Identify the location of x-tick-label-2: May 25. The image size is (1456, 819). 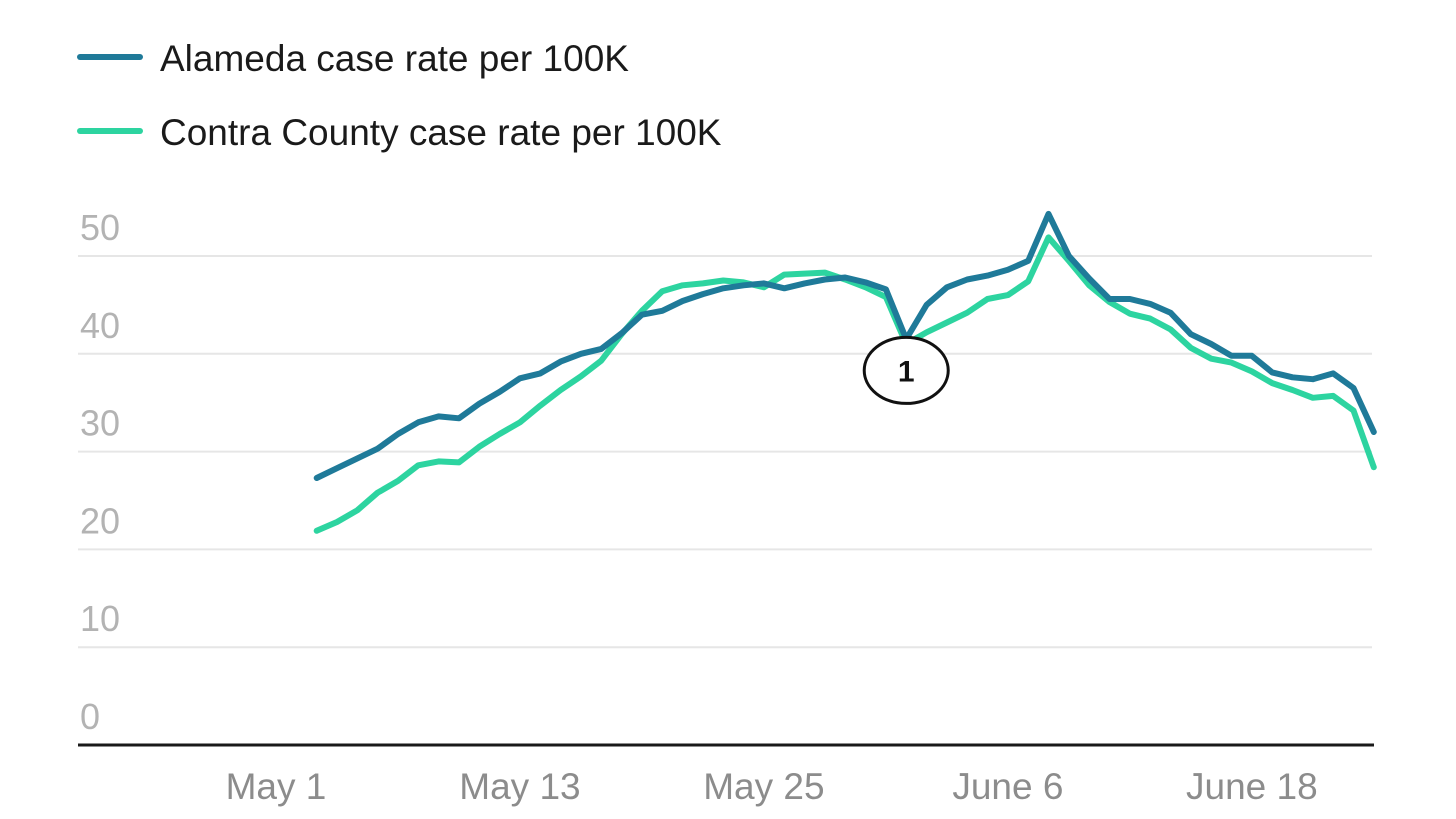
(763, 786).